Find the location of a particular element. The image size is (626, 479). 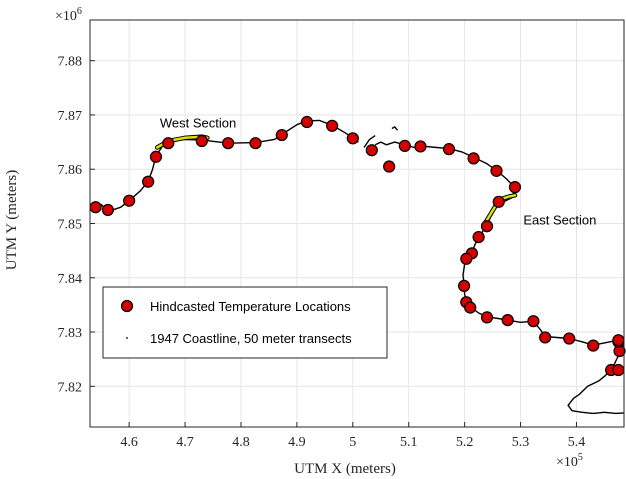

y-exponent-label: ×10⁶ is located at coordinates (68, 15).